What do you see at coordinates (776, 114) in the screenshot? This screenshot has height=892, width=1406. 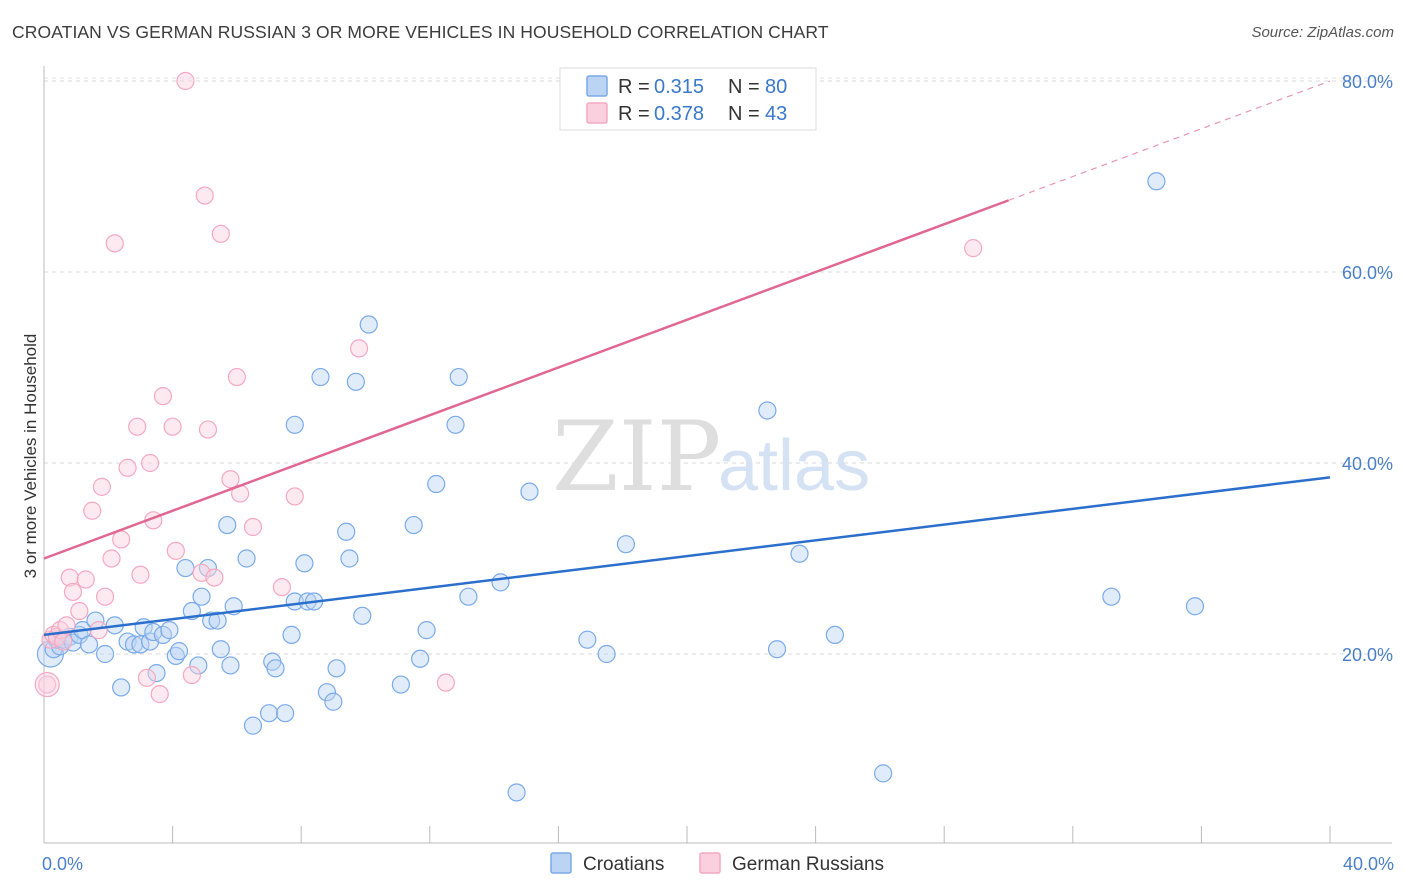 I see `legend-n-value-2: 43` at bounding box center [776, 114].